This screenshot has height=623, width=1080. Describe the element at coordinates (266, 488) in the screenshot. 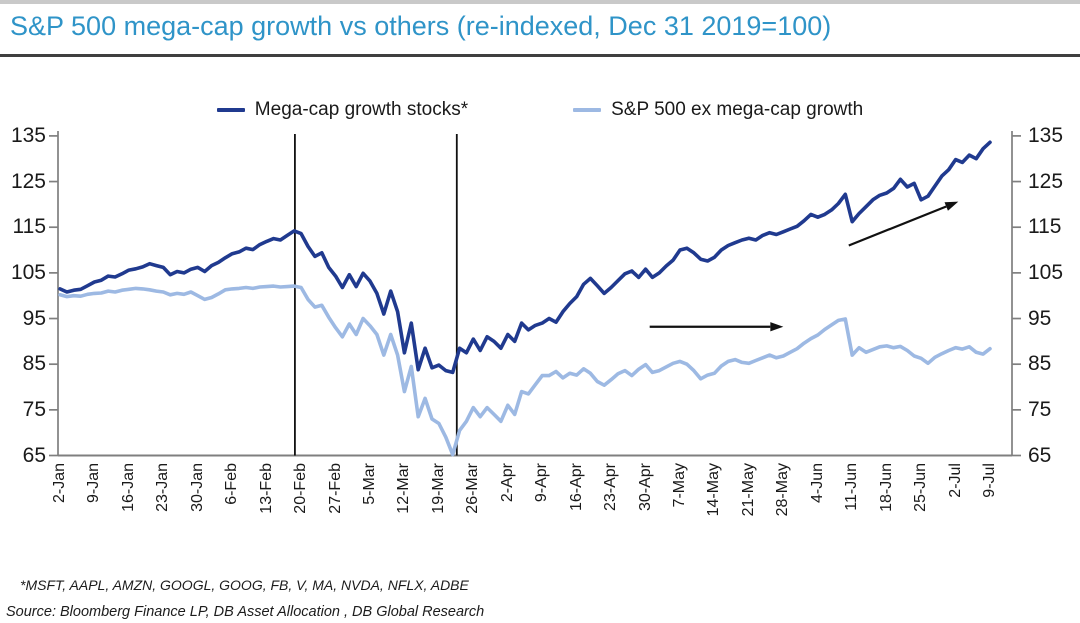

I see `x-axis-label: 13-Feb` at that location.